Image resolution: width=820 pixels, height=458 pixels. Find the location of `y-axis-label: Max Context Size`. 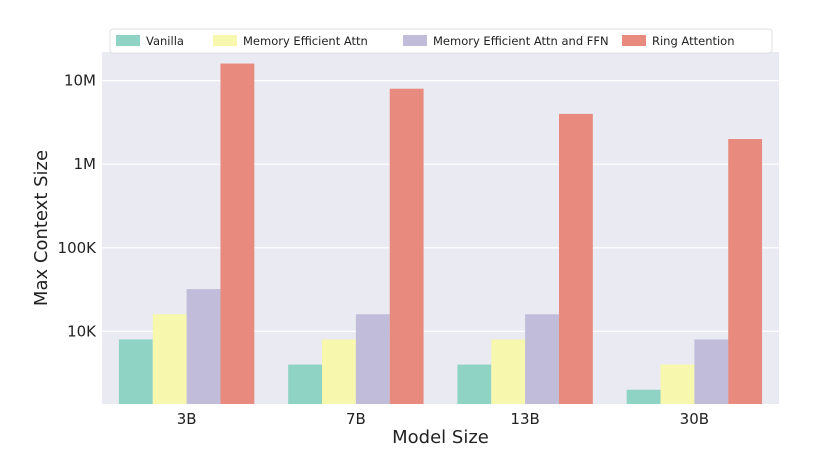

y-axis-label: Max Context Size is located at coordinates (41, 228).